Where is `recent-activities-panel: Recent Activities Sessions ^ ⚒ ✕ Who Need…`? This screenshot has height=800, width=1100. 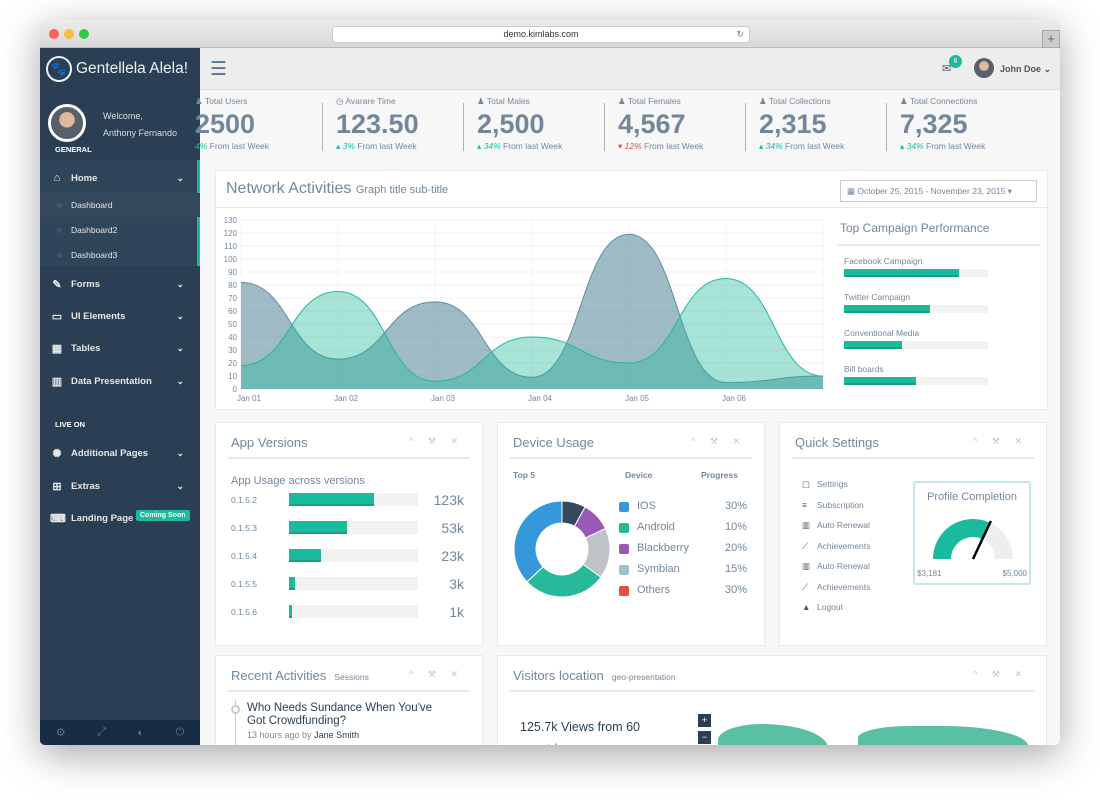 recent-activities-panel: Recent Activities Sessions ^ ⚒ ✕ Who Need… is located at coordinates (349, 700).